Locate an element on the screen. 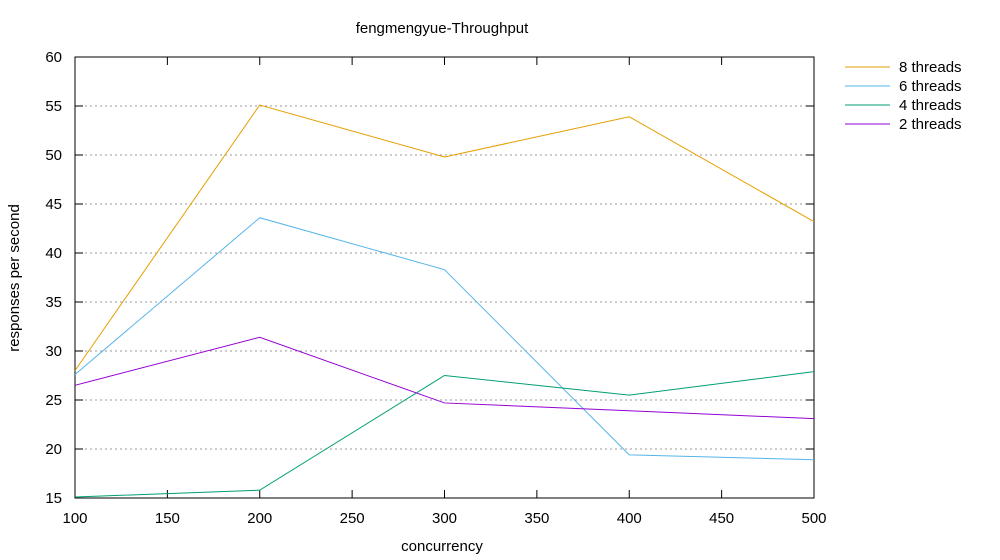 This screenshot has width=1000, height=560. y-tick-label: 20 is located at coordinates (53, 449).